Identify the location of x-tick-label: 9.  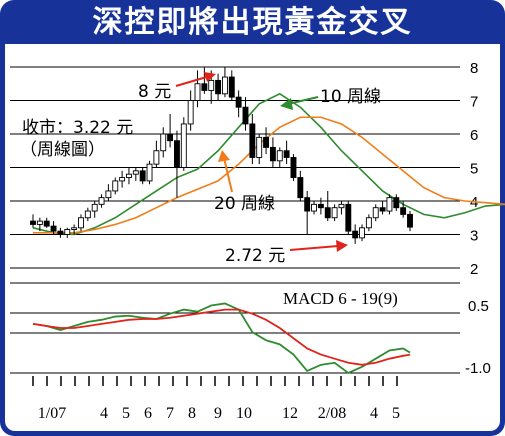
(218, 413).